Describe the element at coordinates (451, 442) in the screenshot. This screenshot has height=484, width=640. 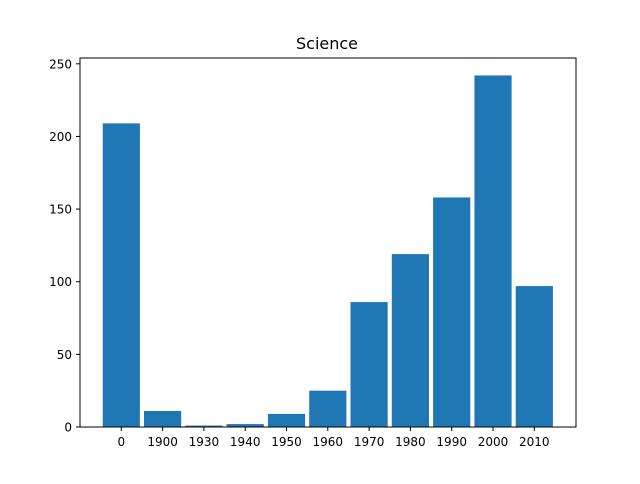
I see `x-tick-label: 1990` at that location.